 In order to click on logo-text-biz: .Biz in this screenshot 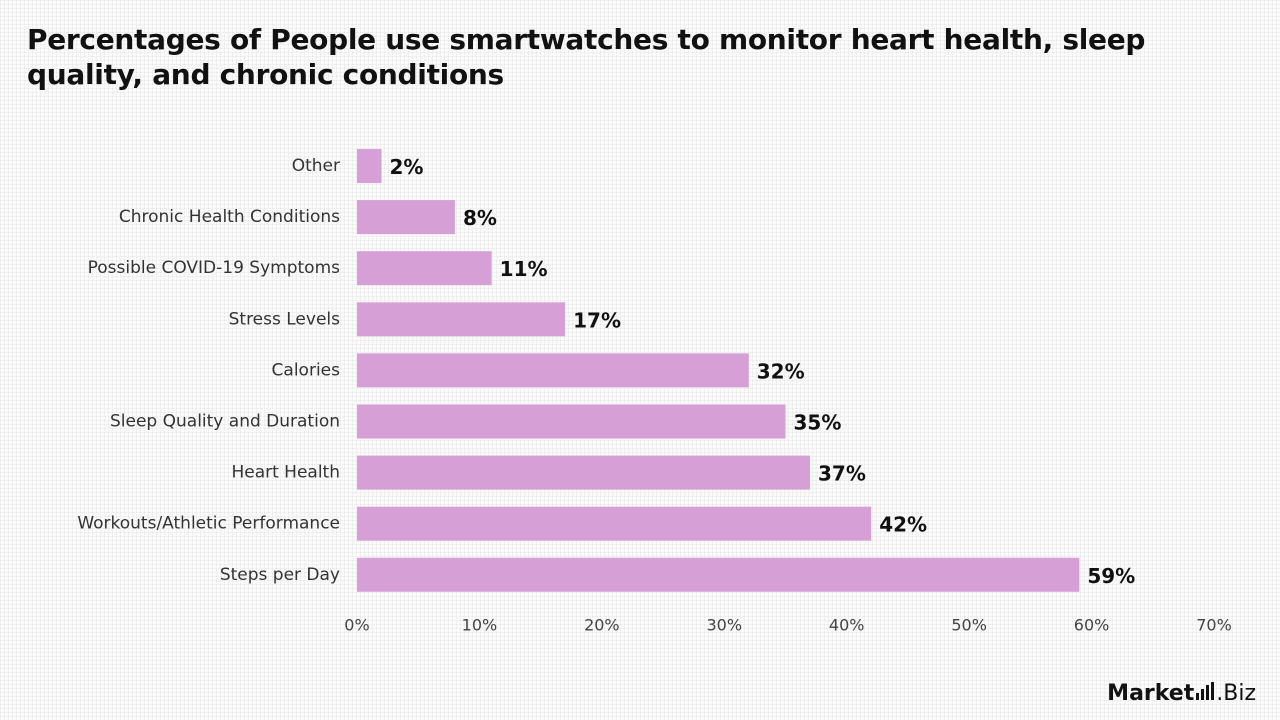, I will do `click(1236, 693)`.